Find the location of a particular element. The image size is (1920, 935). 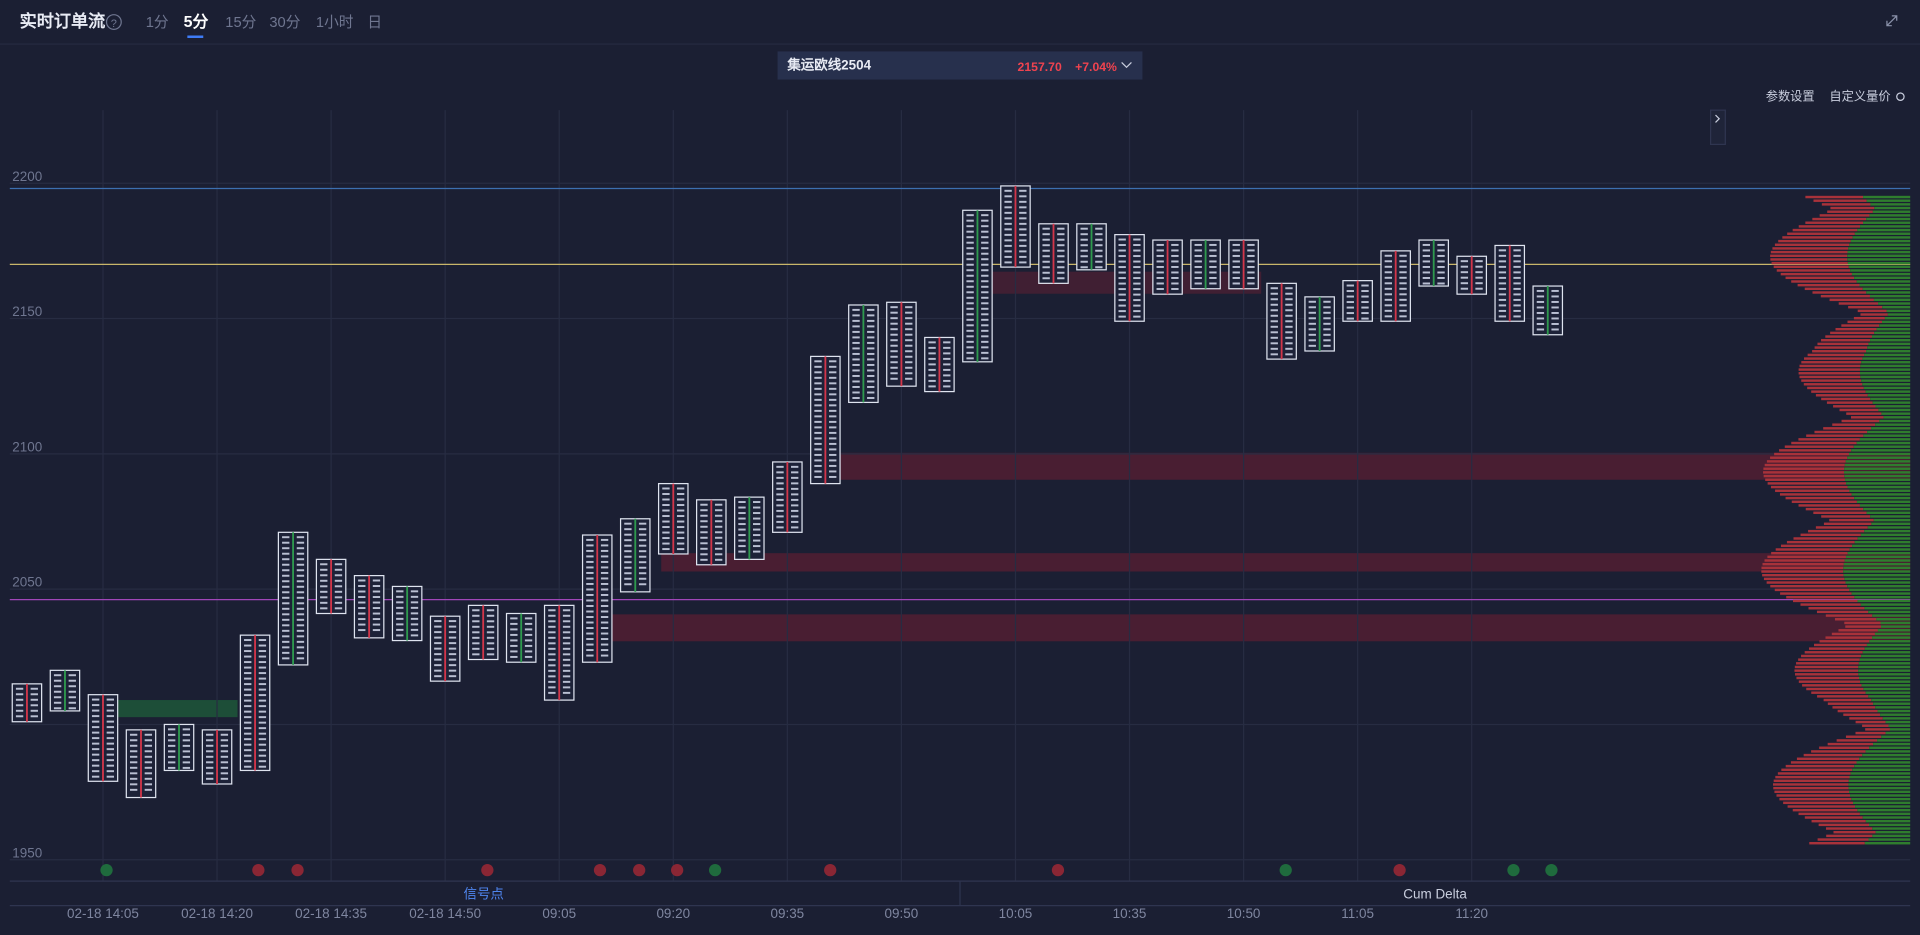

help-icon-text: ? is located at coordinates (114, 24).